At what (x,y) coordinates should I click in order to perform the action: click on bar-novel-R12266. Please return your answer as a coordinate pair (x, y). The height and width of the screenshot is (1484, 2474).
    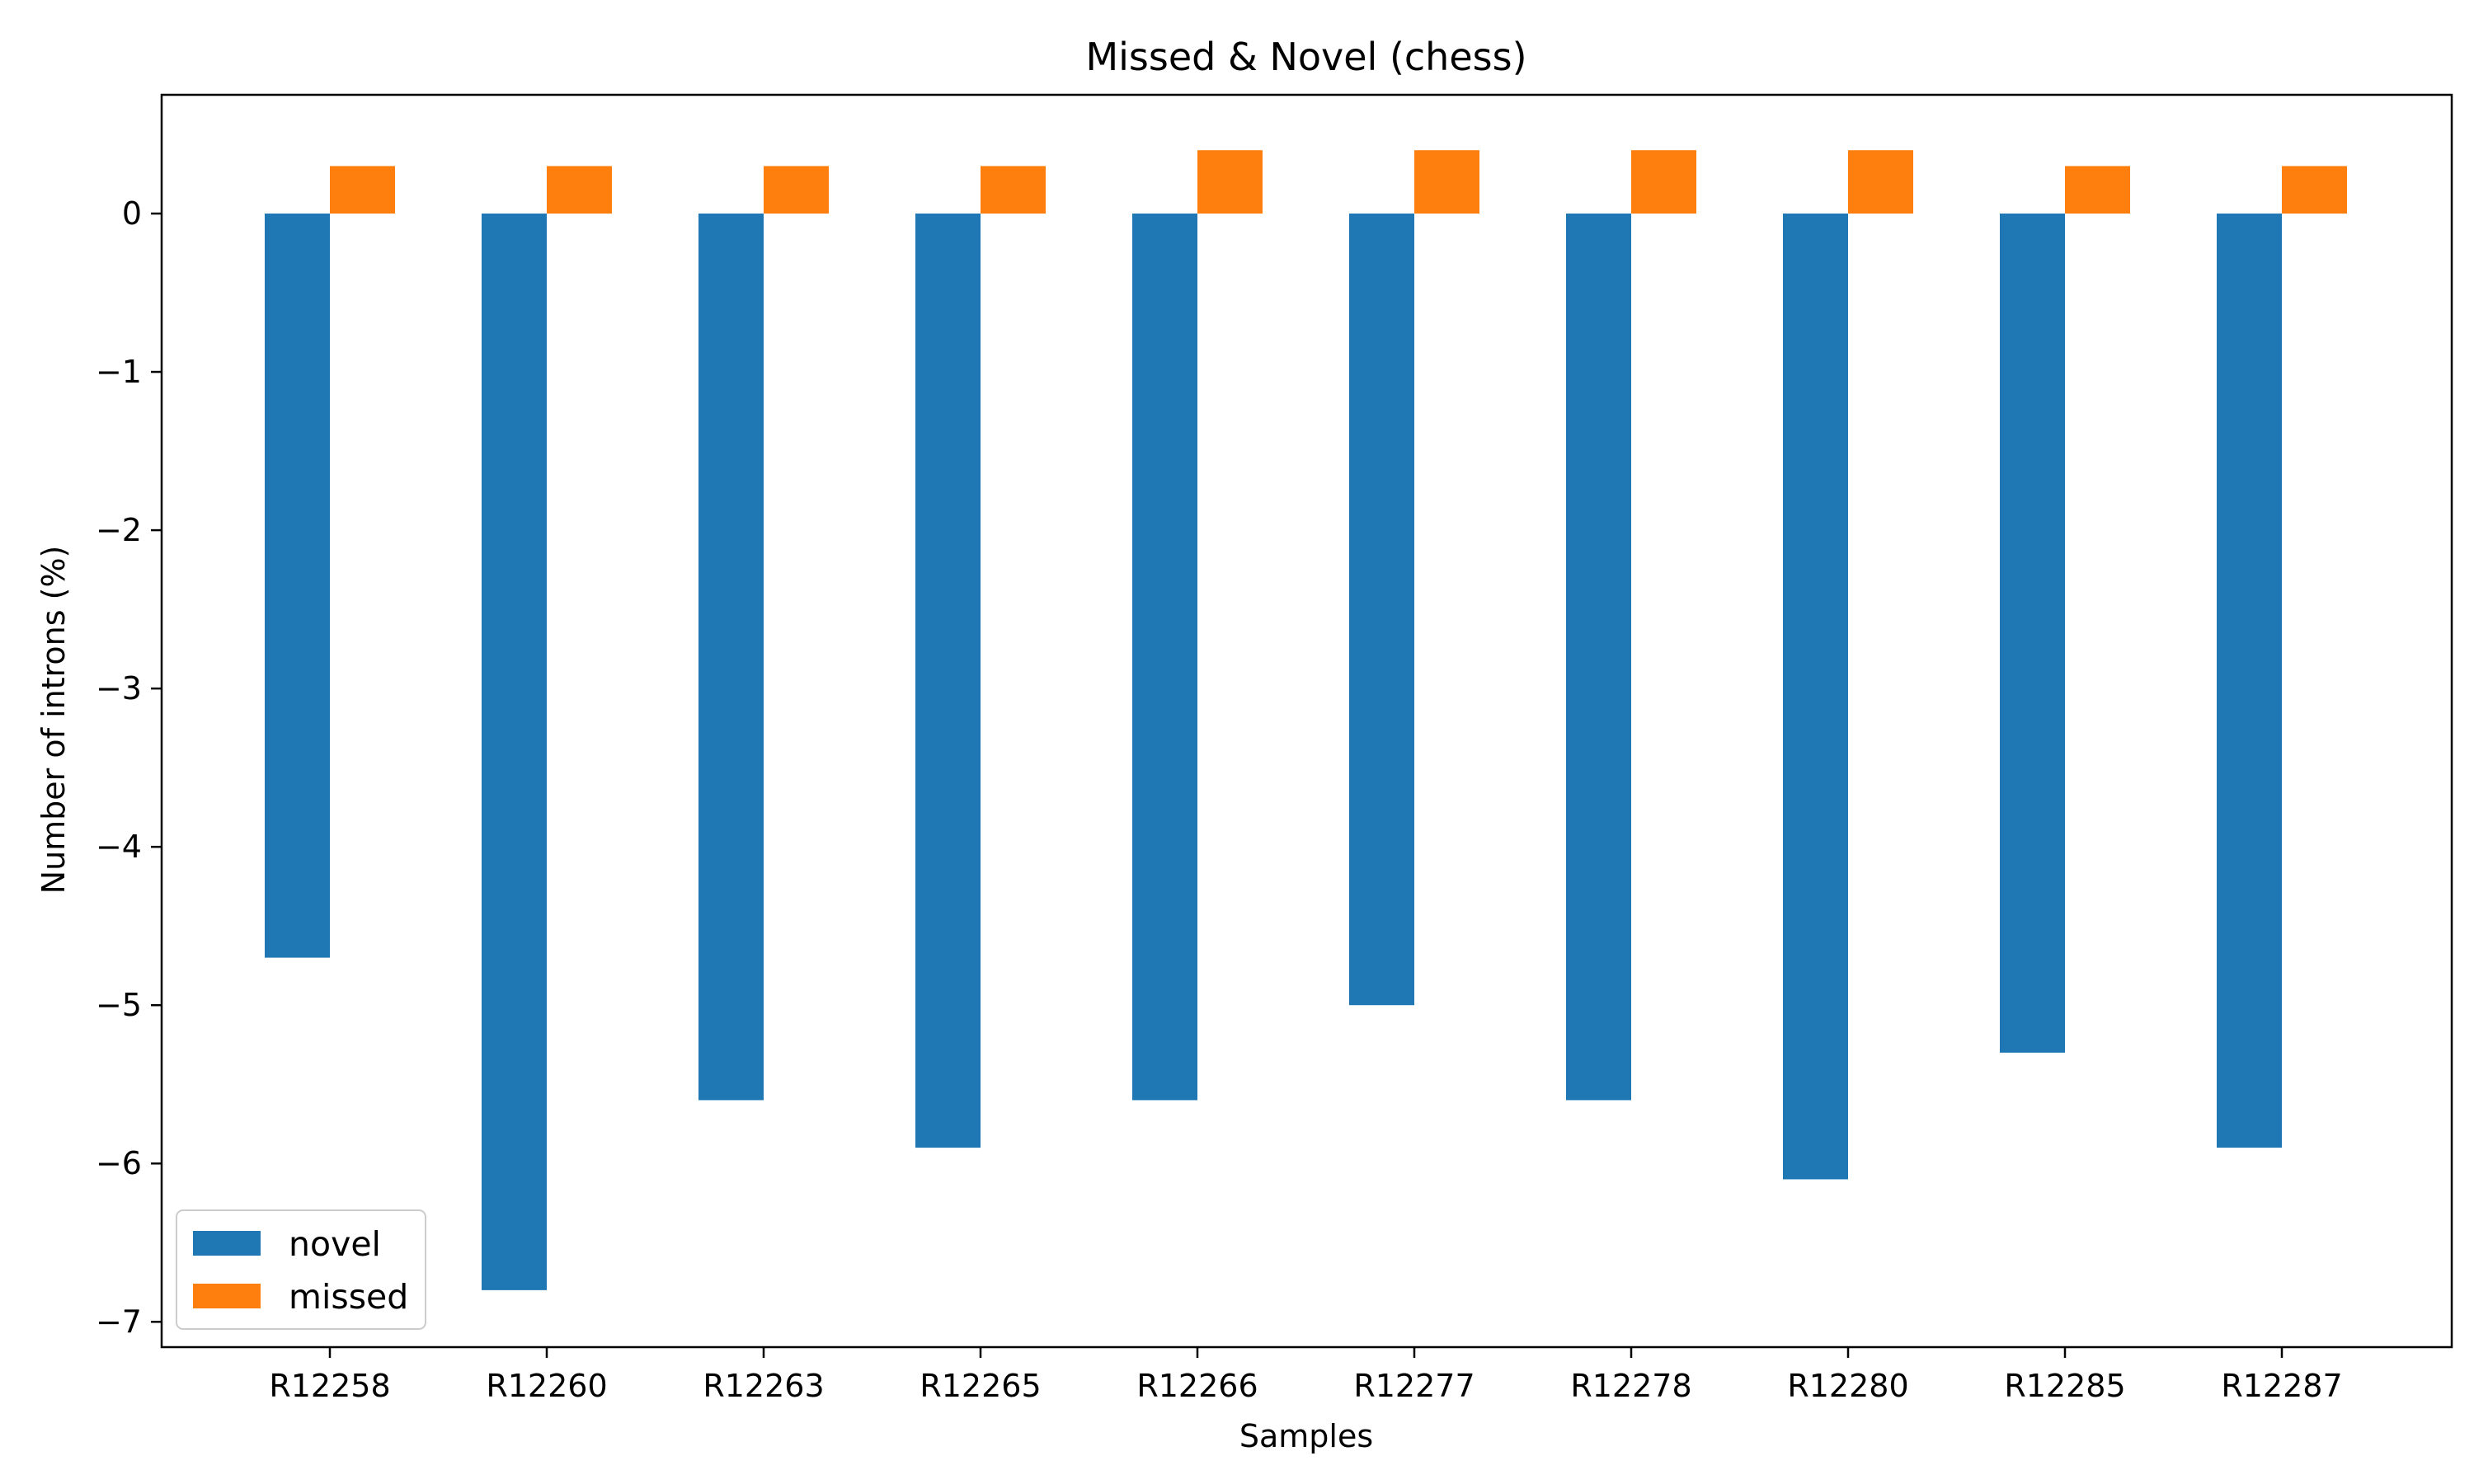
    Looking at the image, I should click on (1164, 657).